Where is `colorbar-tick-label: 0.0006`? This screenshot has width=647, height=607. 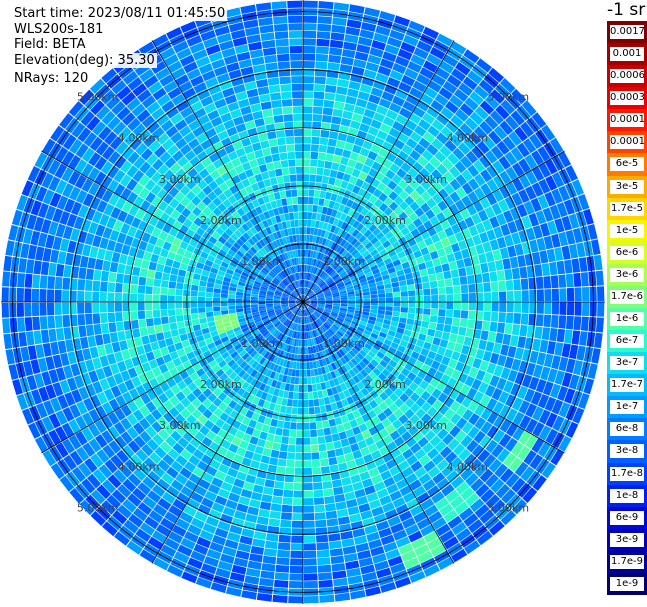 colorbar-tick-label: 0.0006 is located at coordinates (627, 76).